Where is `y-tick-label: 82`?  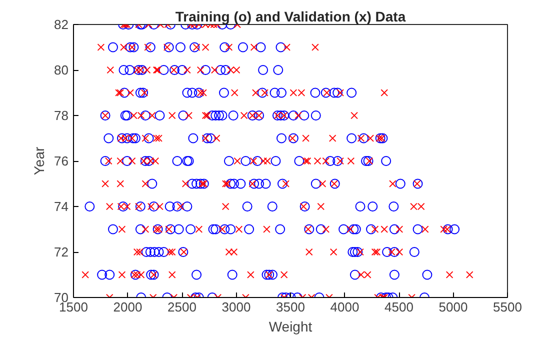
y-tick-label: 82 is located at coordinates (61, 24).